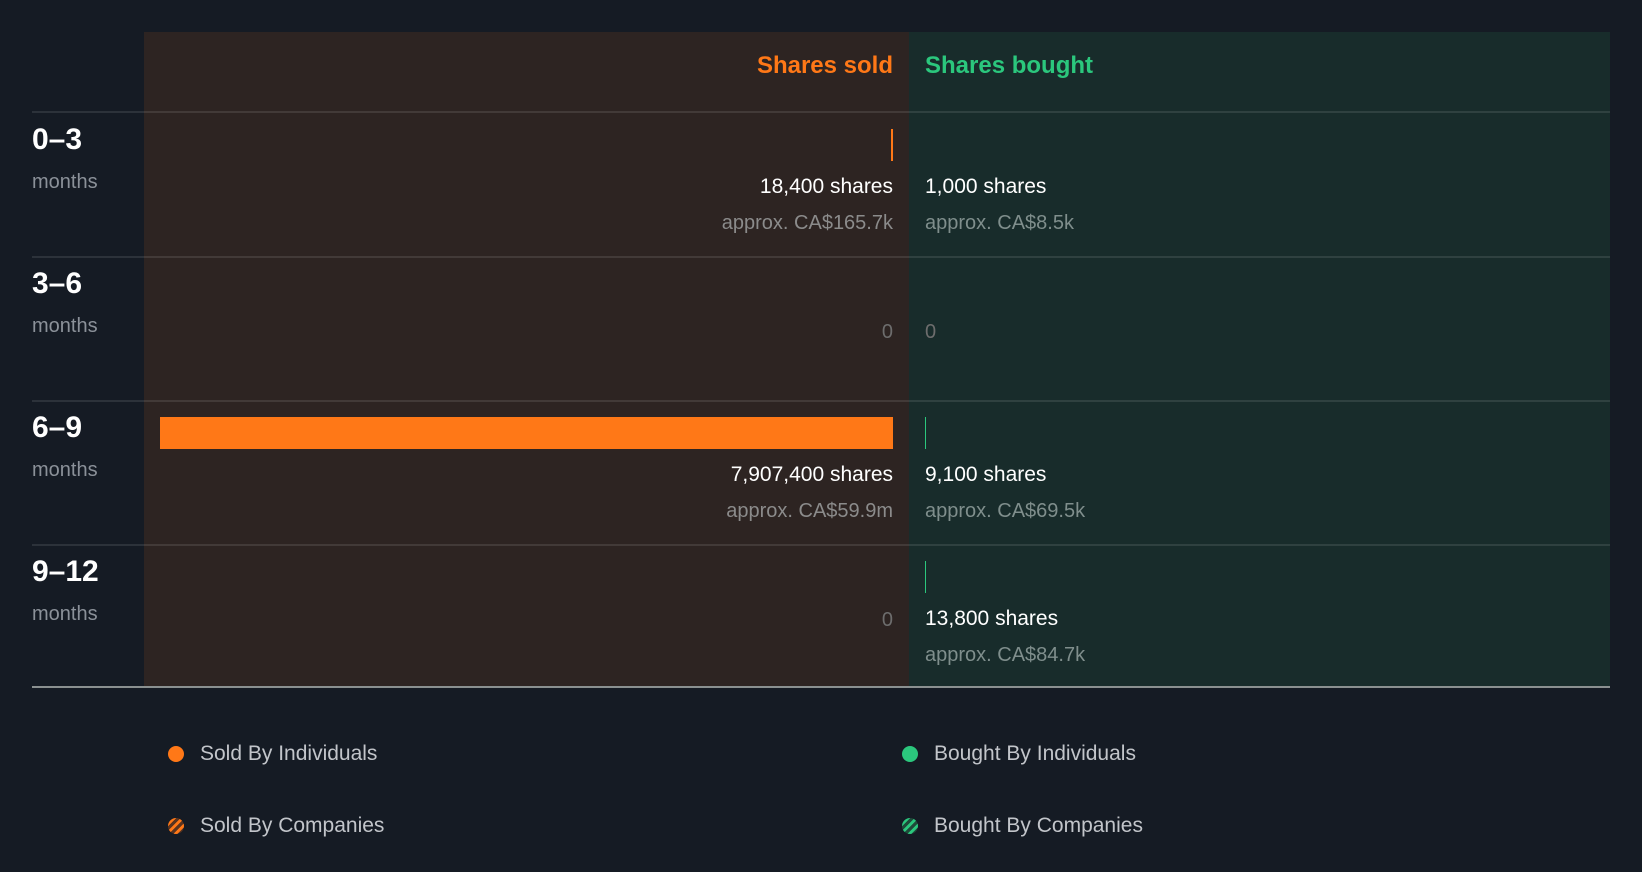  Describe the element at coordinates (986, 474) in the screenshot. I see `bought-shares-value: 9,100 shares` at that location.